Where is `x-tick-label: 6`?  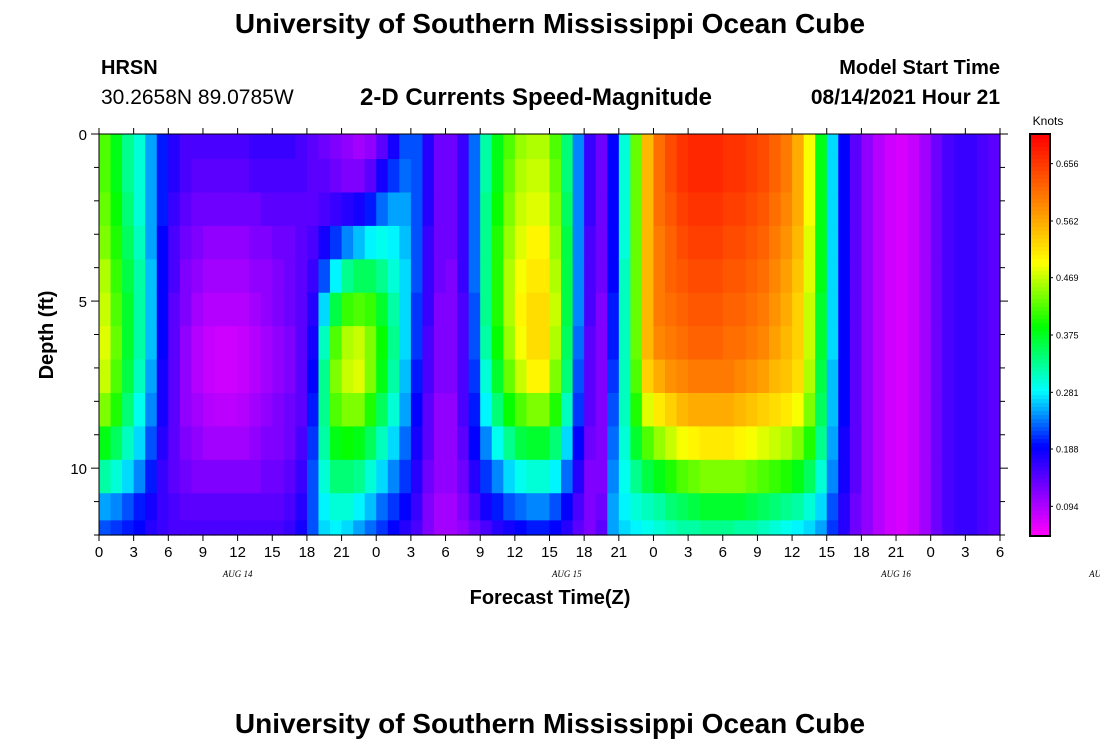
x-tick-label: 6 is located at coordinates (168, 552).